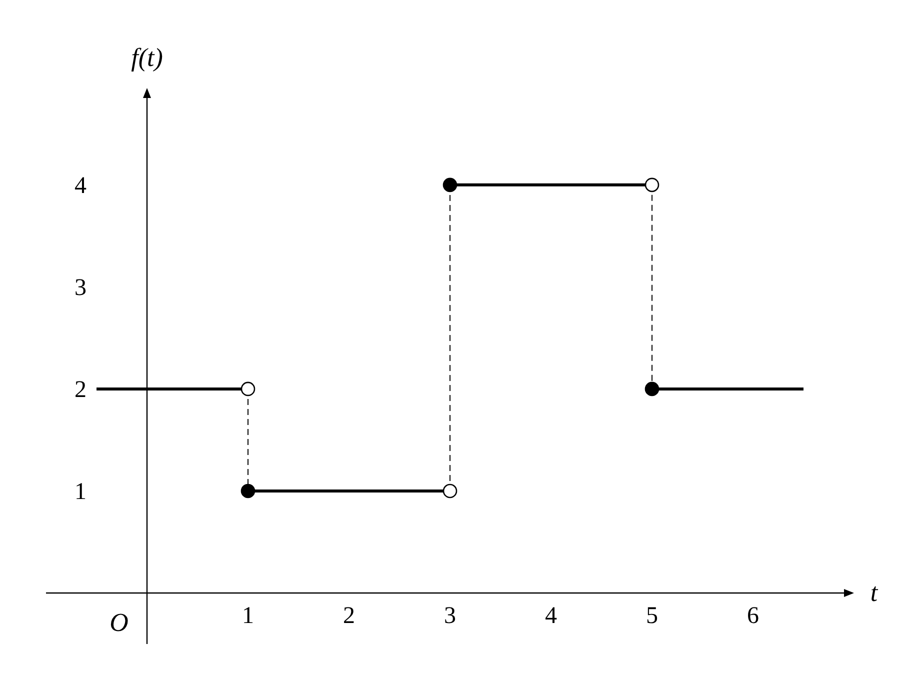 The image size is (917, 690). I want to click on x-axis-title: t, so click(874, 592).